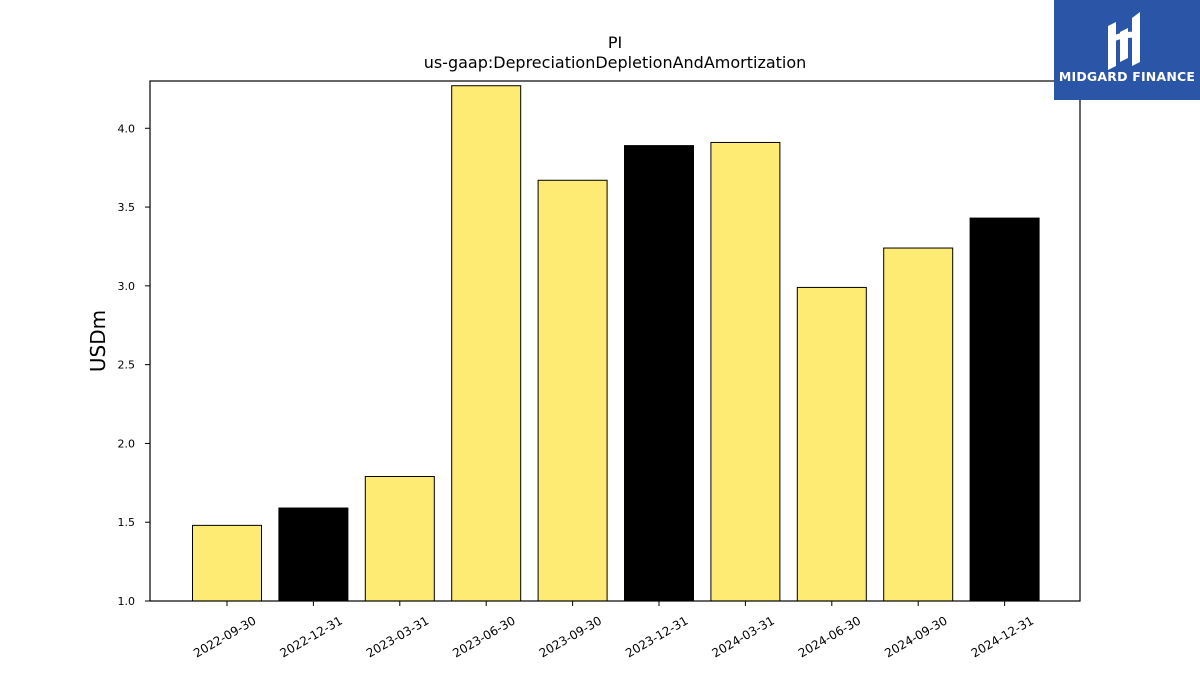  What do you see at coordinates (742, 636) in the screenshot?
I see `x-tick-label: 2024-03-31` at bounding box center [742, 636].